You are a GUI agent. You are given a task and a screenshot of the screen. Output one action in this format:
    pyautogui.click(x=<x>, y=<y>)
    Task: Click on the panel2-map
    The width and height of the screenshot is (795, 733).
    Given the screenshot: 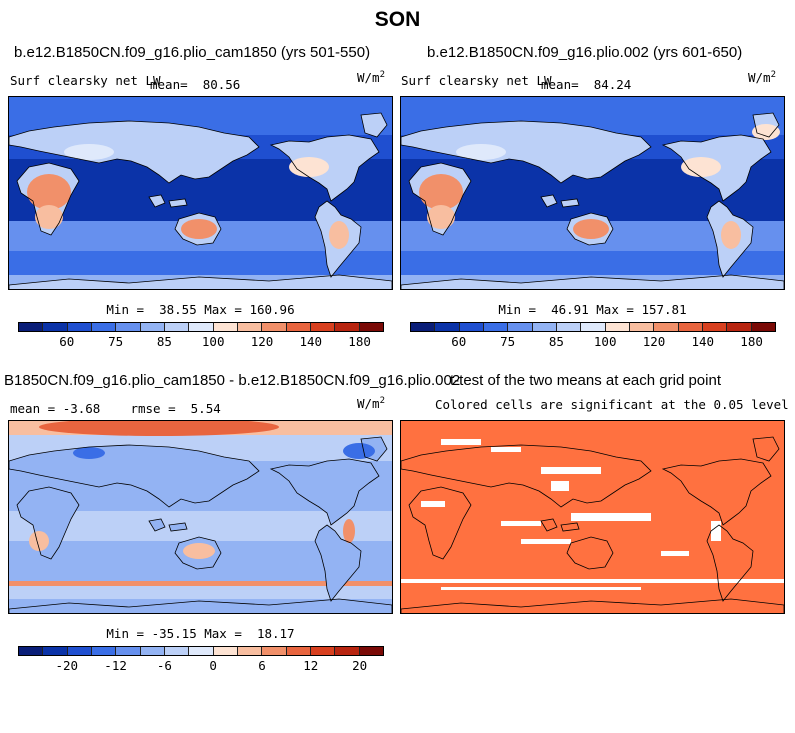 What is the action you would take?
    pyautogui.click(x=592, y=193)
    